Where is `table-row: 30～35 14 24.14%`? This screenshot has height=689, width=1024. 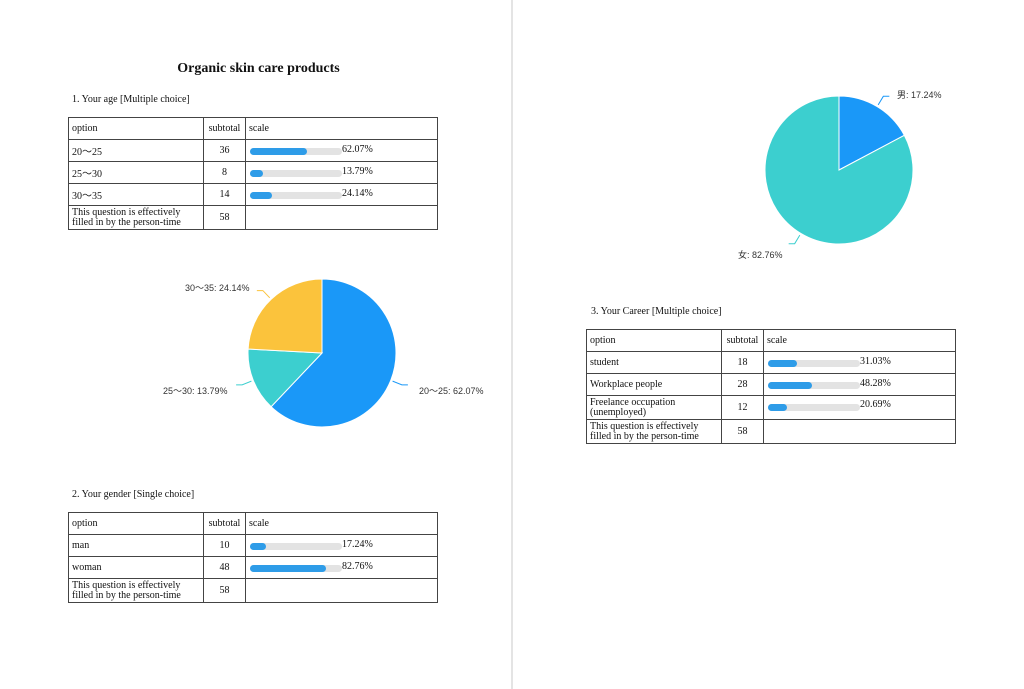 table-row: 30～35 14 24.14% is located at coordinates (253, 194).